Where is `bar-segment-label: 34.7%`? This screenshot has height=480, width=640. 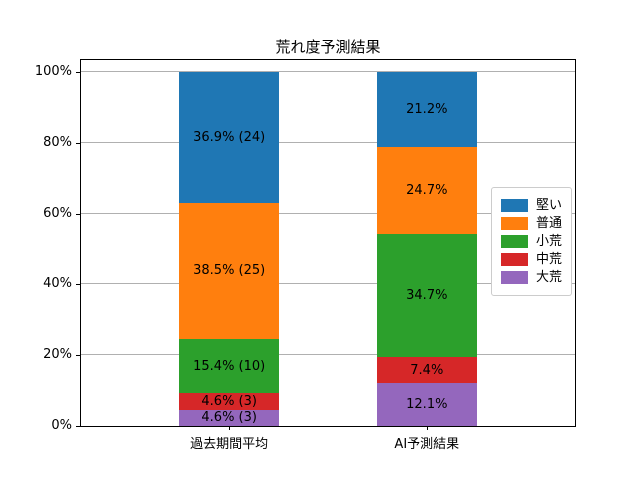 bar-segment-label: 34.7% is located at coordinates (427, 296).